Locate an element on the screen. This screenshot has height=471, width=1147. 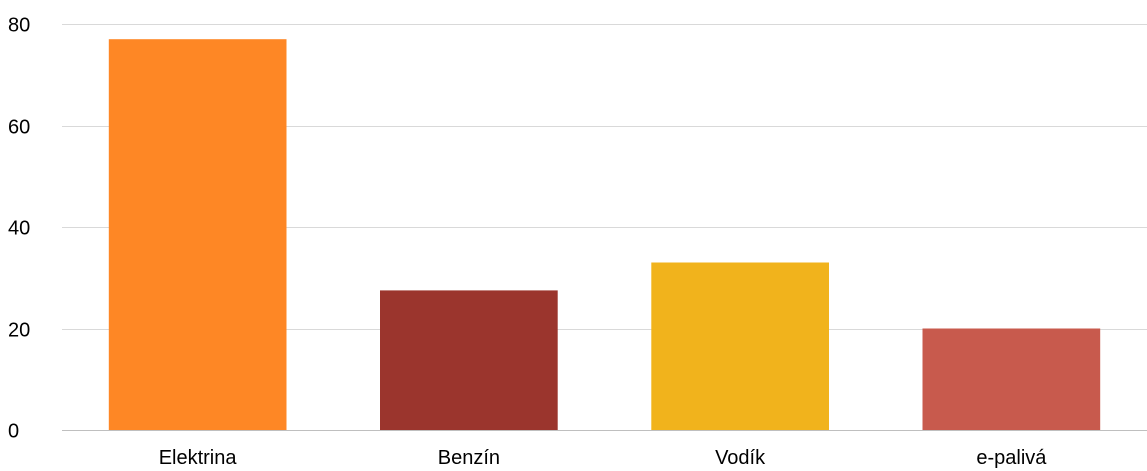
y-tick-label: 80 is located at coordinates (19, 26).